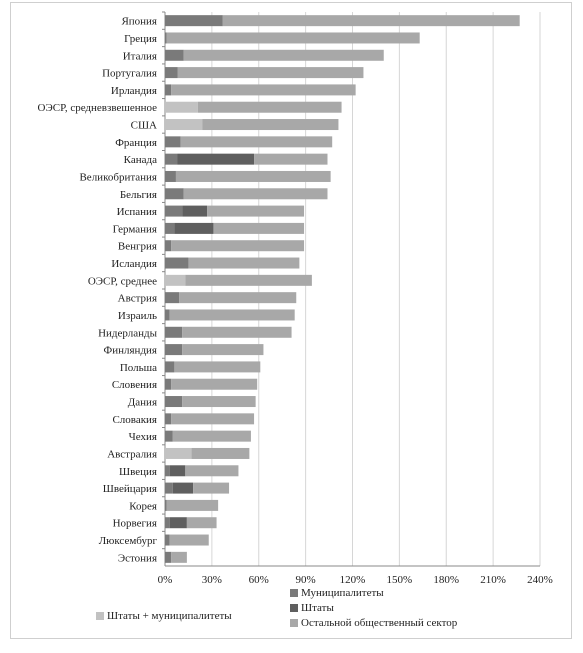  Describe the element at coordinates (379, 623) in the screenshot. I see `legend-label-other-public-sector: Остальной общественный сектор` at that location.